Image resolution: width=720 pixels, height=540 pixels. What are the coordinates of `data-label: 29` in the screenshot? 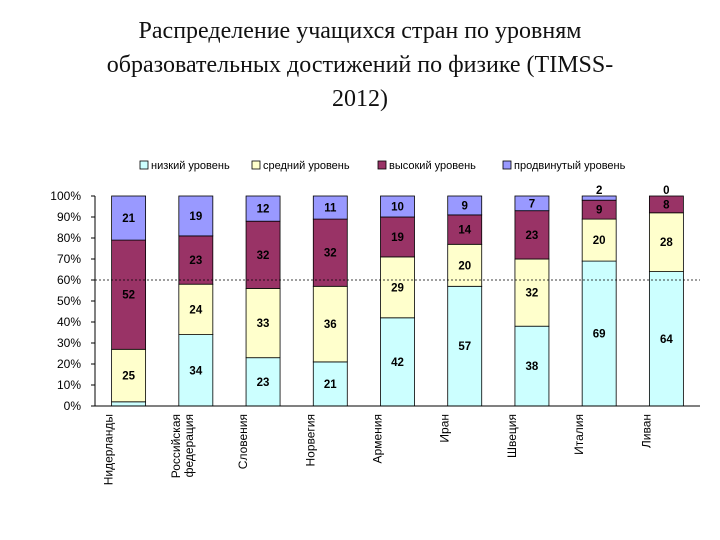 It's located at (397, 288).